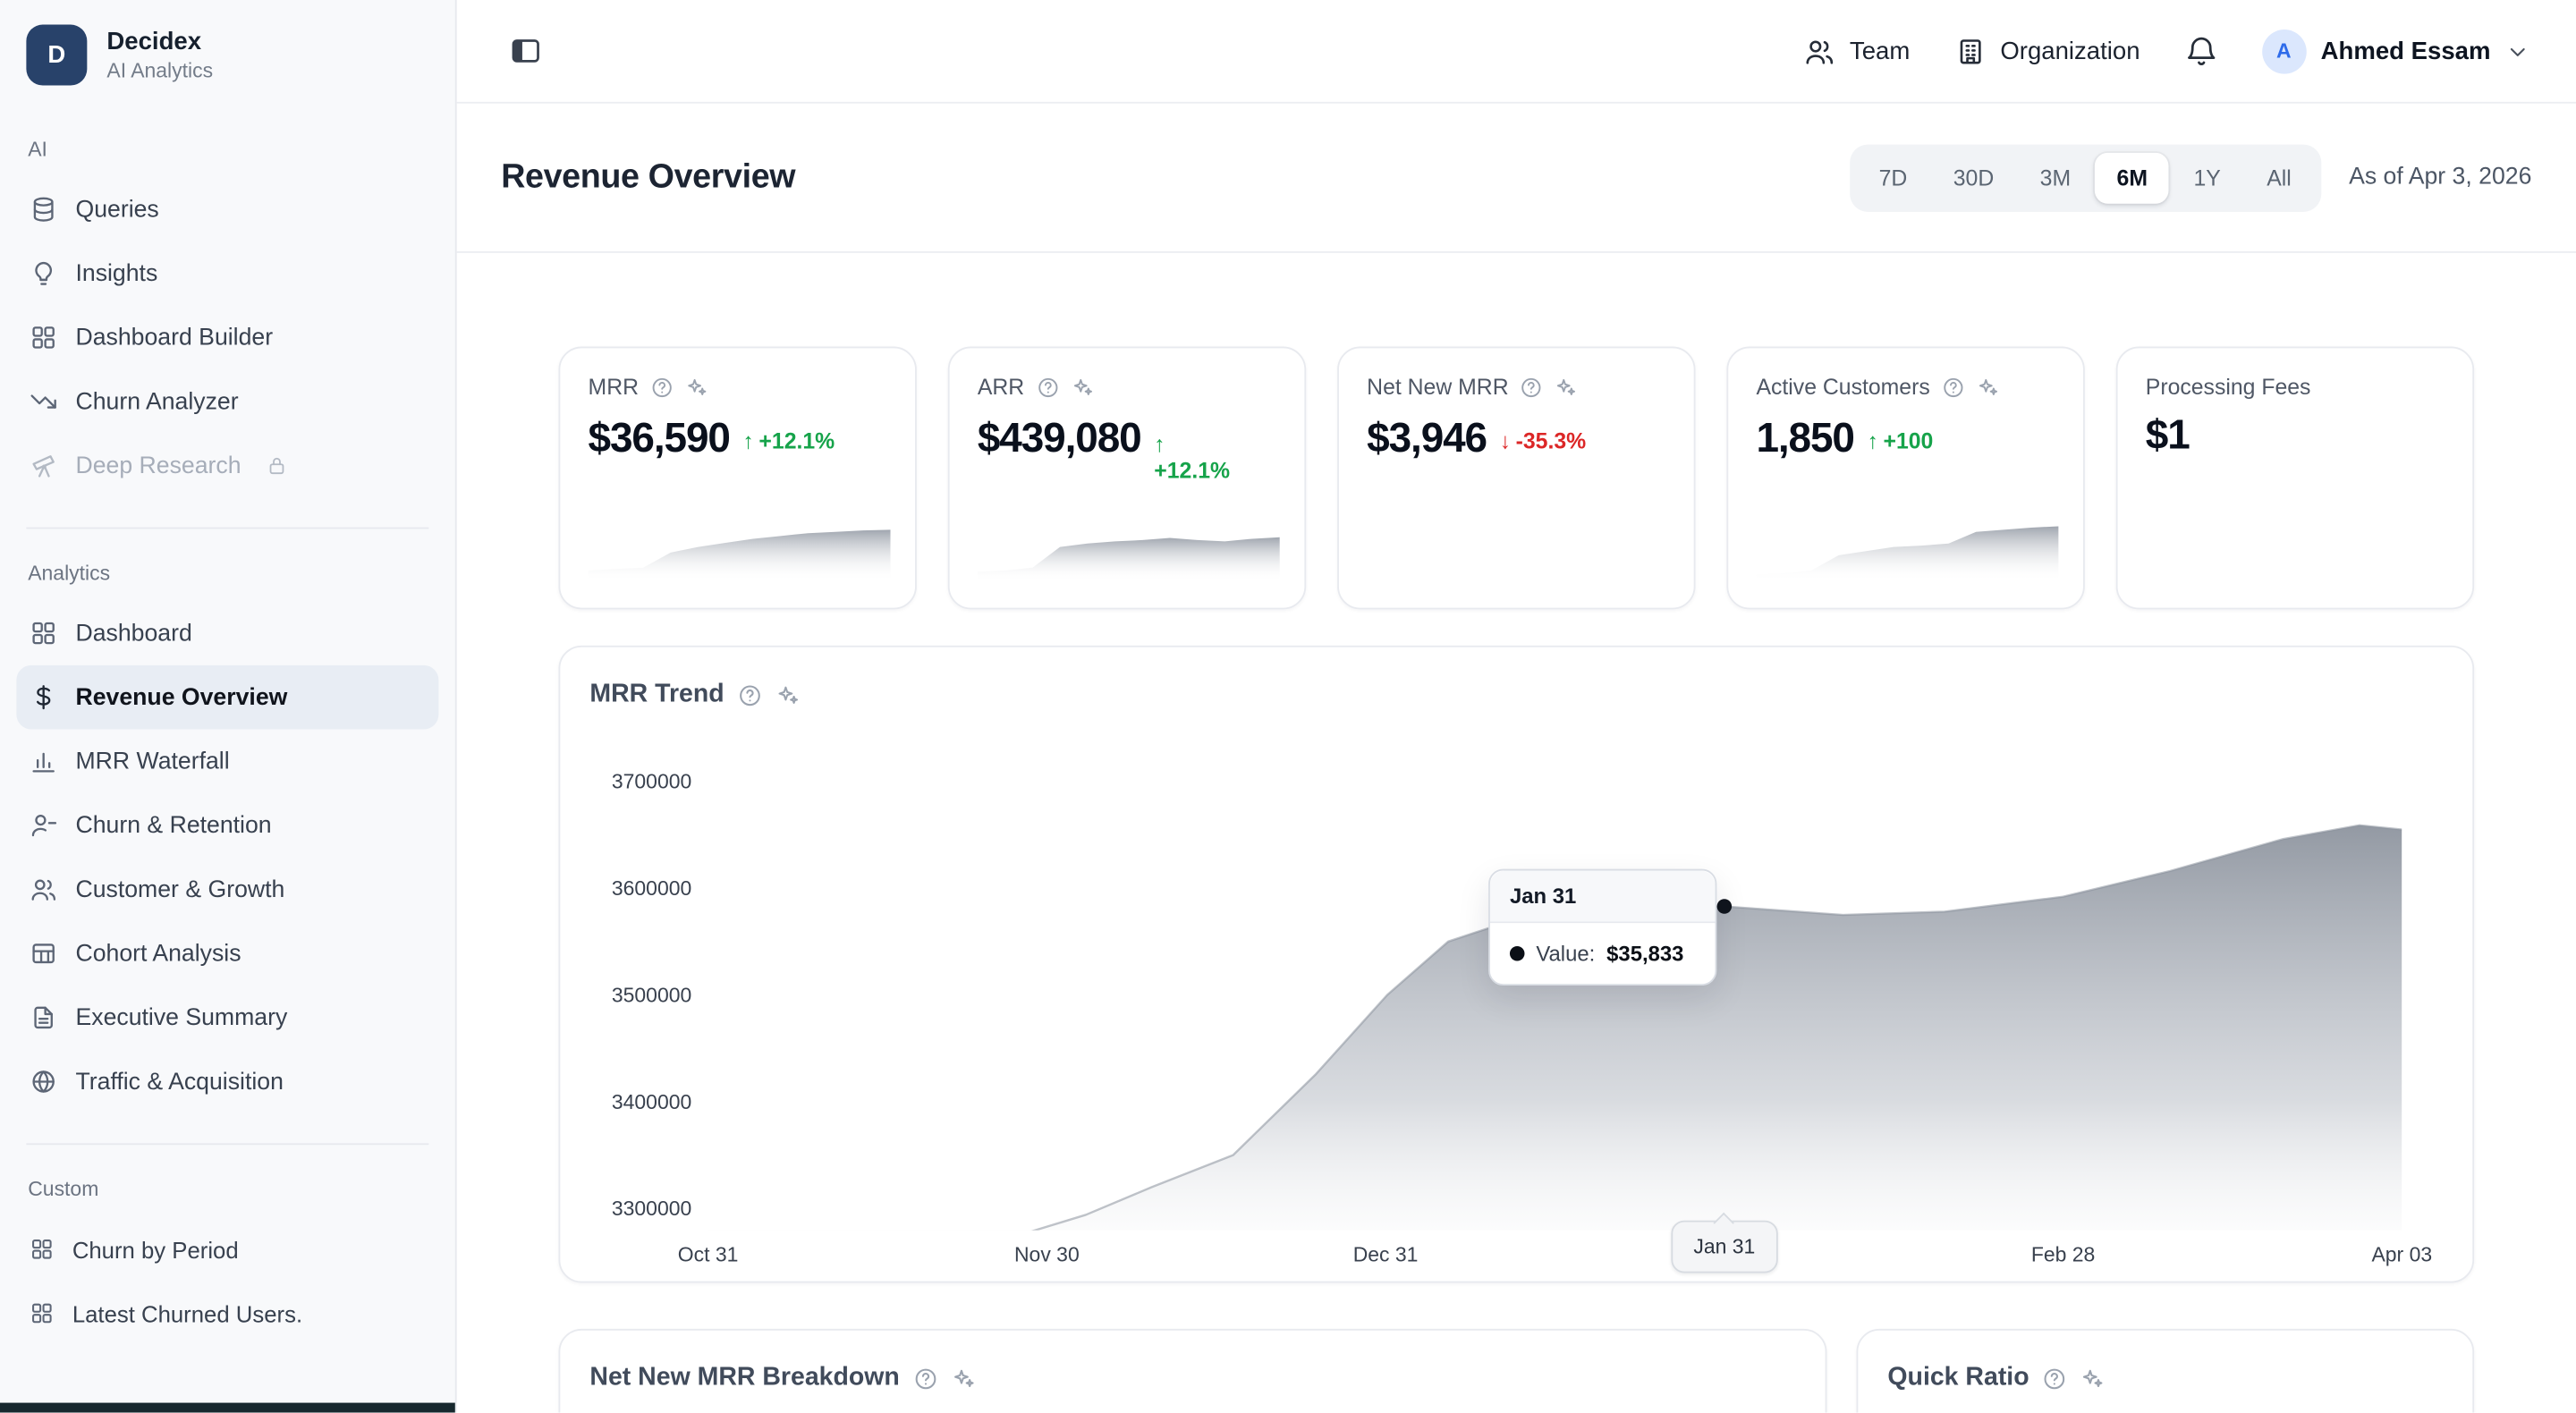 This screenshot has height=1413, width=2576. I want to click on sidebar-item-insights: Insights, so click(227, 273).